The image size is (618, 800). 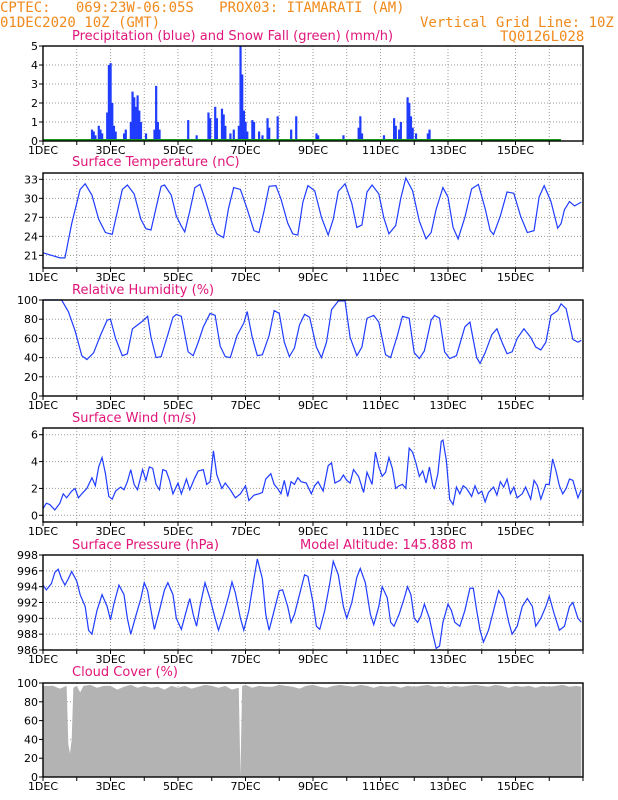 What do you see at coordinates (312, 730) in the screenshot?
I see `cloud-cover-area` at bounding box center [312, 730].